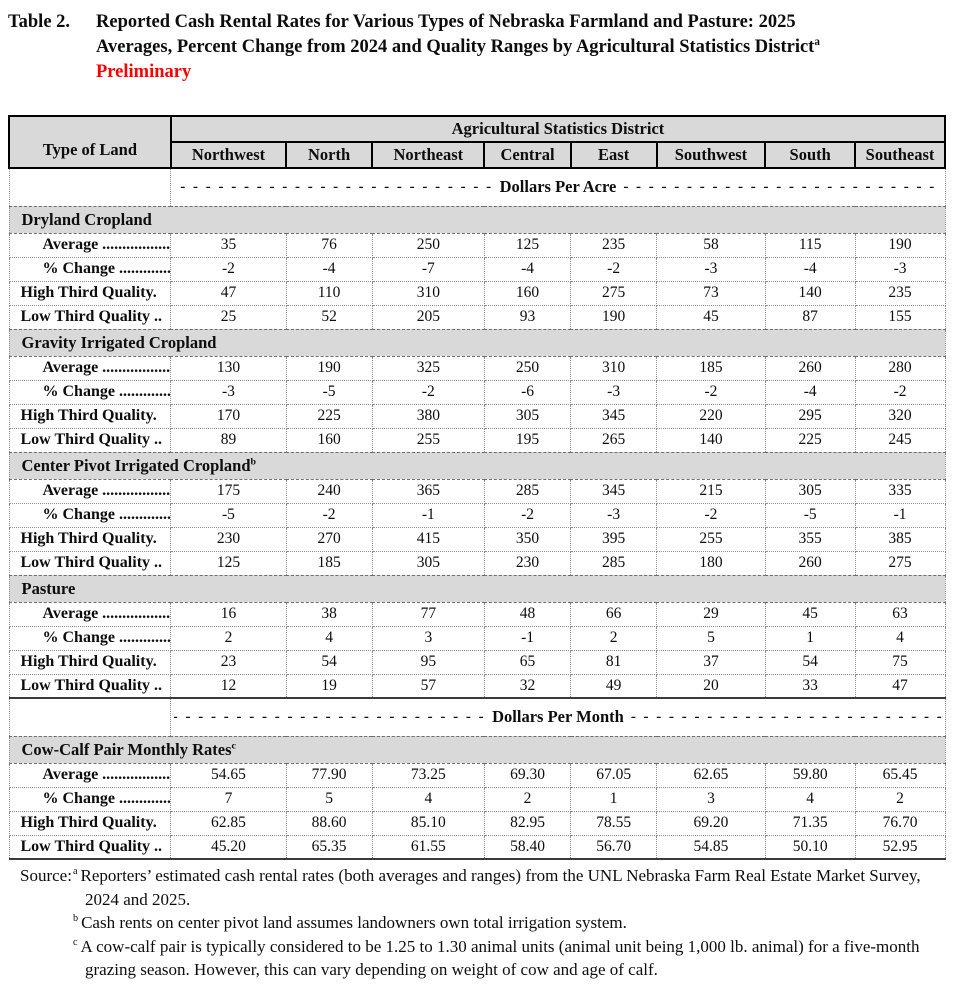 The image size is (960, 990). What do you see at coordinates (810, 638) in the screenshot?
I see `value-cell: 1` at bounding box center [810, 638].